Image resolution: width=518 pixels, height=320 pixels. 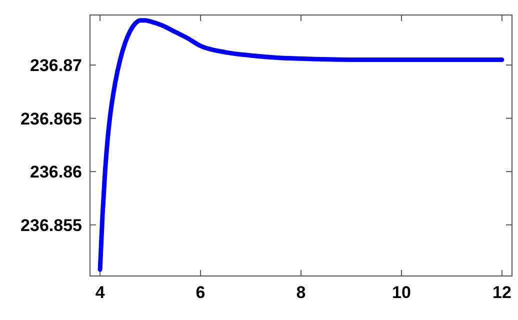 What do you see at coordinates (56, 66) in the screenshot?
I see `y-tick-label: 236.87` at bounding box center [56, 66].